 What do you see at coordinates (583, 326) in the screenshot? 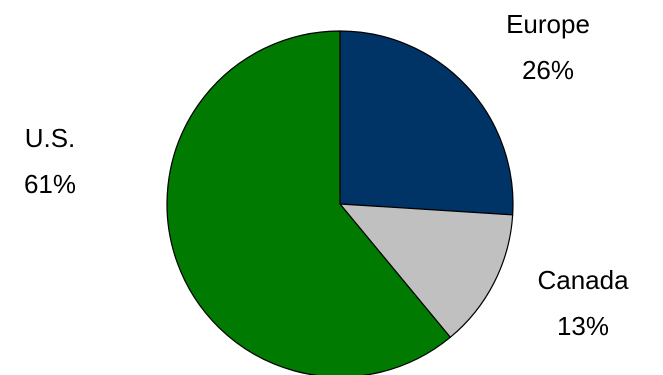
I see `slice-label-canada-percent: 13%` at bounding box center [583, 326].